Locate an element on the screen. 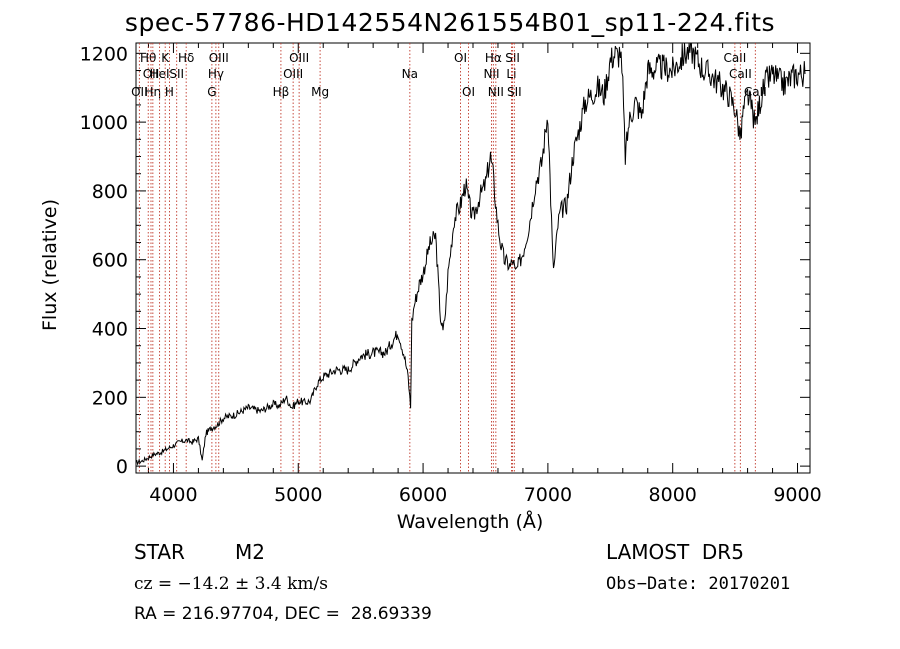 The height and width of the screenshot is (649, 900). coordinates: RA = 216.97704, DEC = 28.69339 is located at coordinates (283, 614).